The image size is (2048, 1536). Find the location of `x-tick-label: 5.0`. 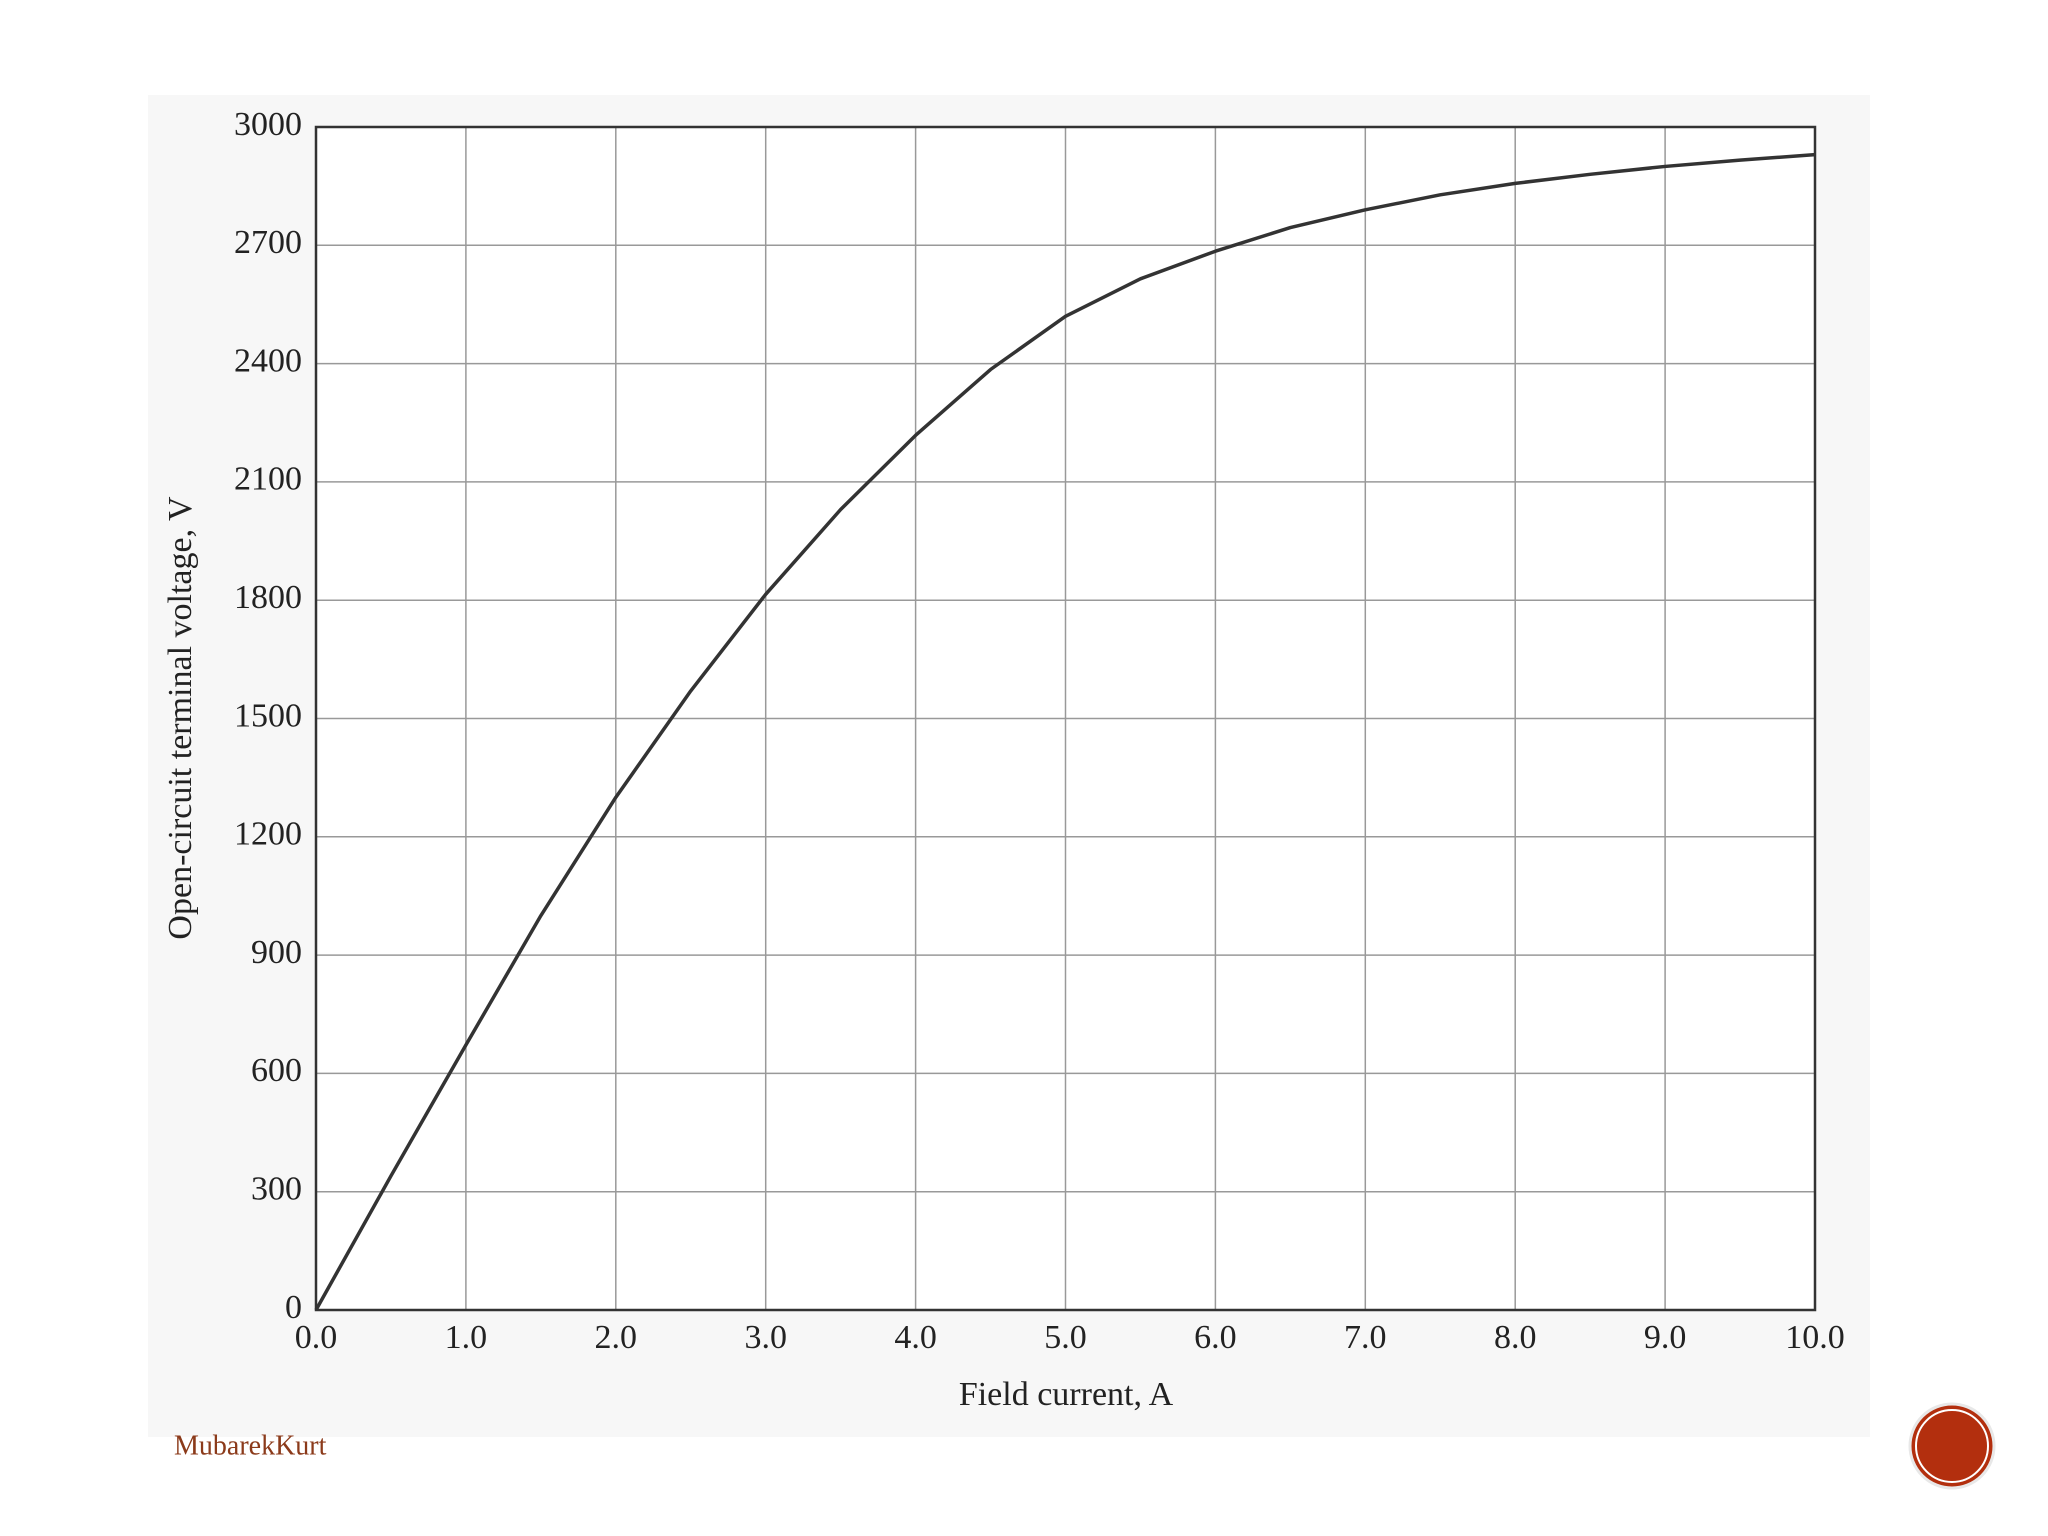

x-tick-label: 5.0 is located at coordinates (1065, 1337).